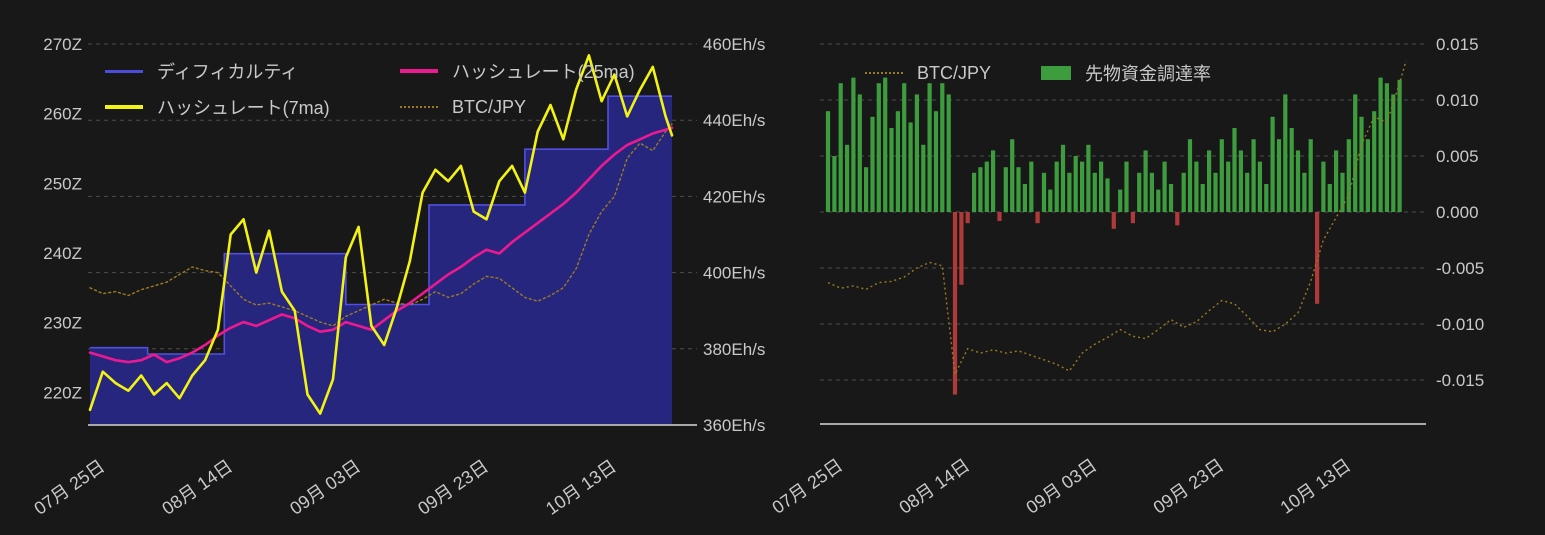  Describe the element at coordinates (62, 44) in the screenshot. I see `y-left-tick-label: 270Z` at that location.